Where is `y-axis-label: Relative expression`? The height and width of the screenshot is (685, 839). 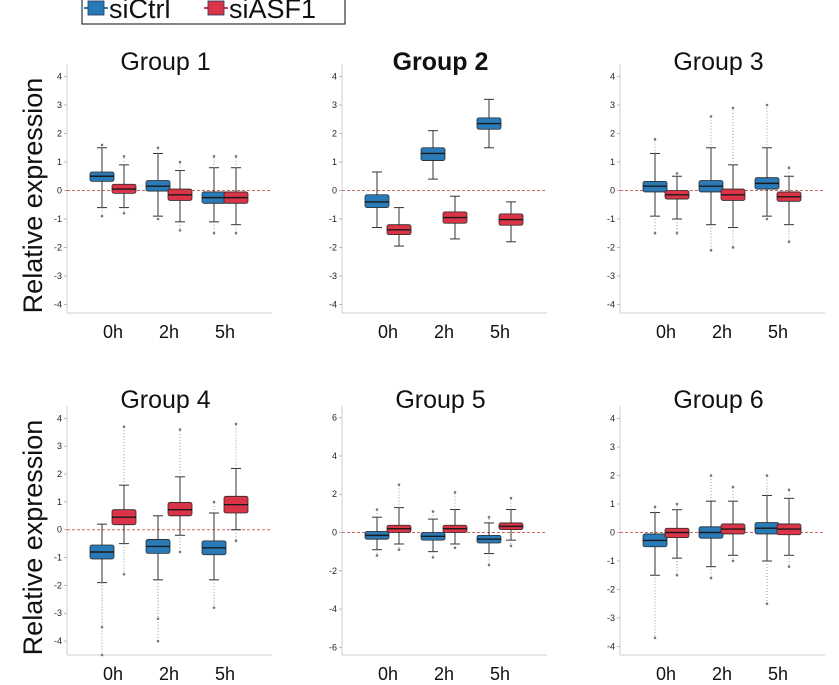 y-axis-label: Relative expression is located at coordinates (33, 196).